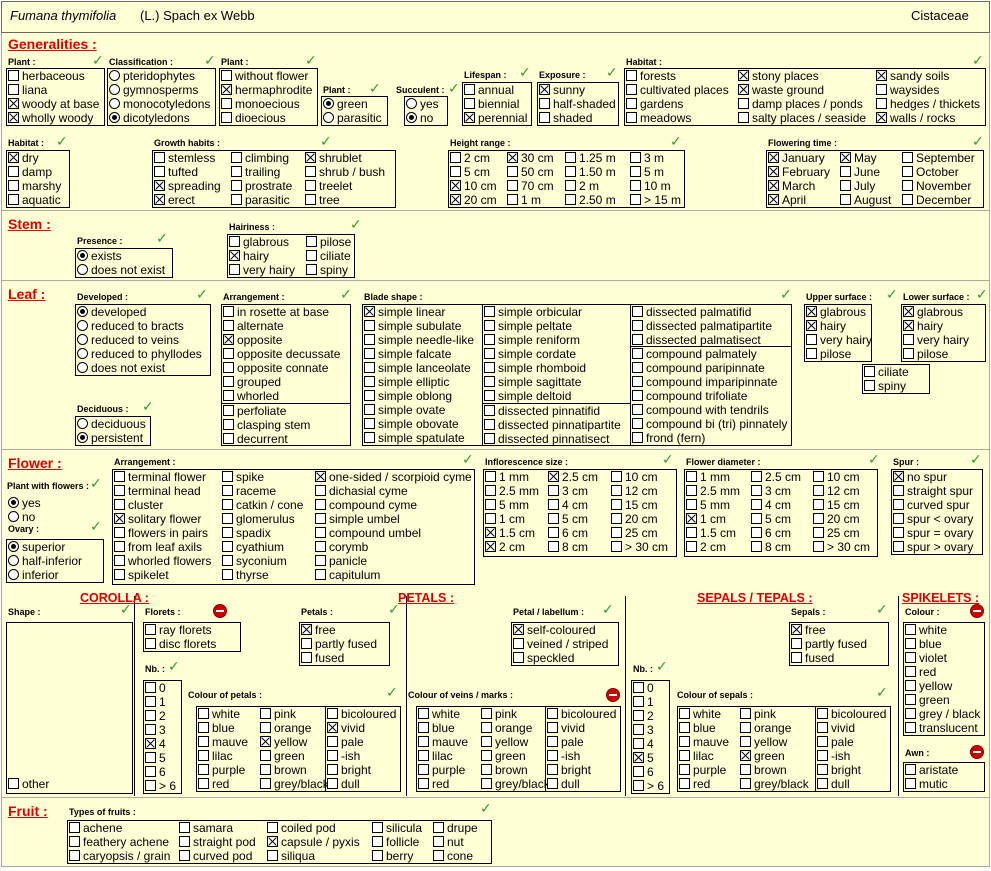  Describe the element at coordinates (343, 756) in the screenshot. I see `option-col_c-3: -ish` at that location.